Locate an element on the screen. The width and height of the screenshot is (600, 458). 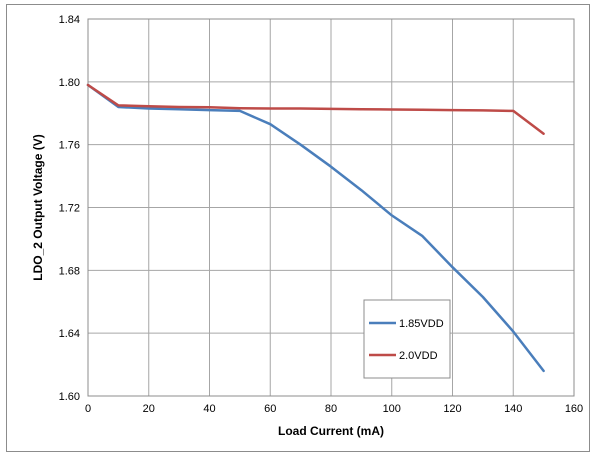
legend-label-2-0vdd: 2.0VDD is located at coordinates (418, 356).